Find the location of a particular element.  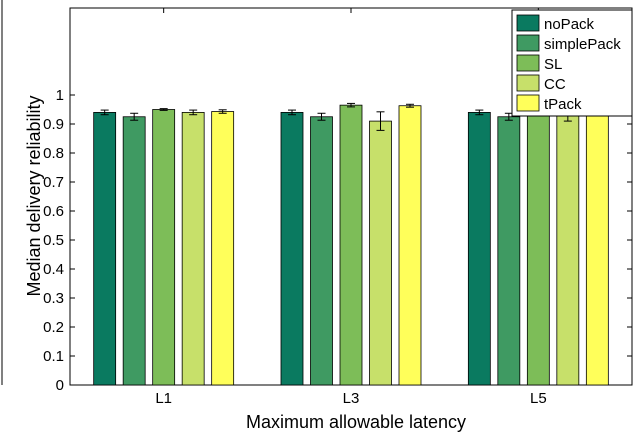

x-tick-label: L3 is located at coordinates (351, 398).